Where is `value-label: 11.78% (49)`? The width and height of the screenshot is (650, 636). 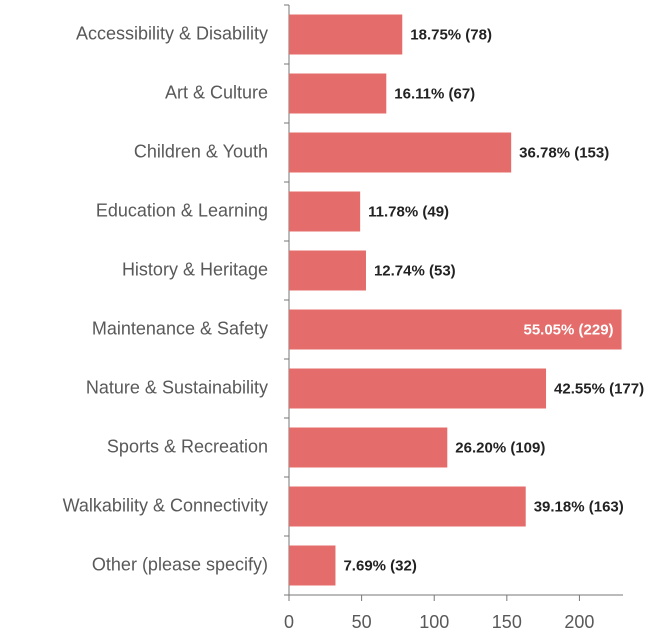 value-label: 11.78% (49) is located at coordinates (408, 211).